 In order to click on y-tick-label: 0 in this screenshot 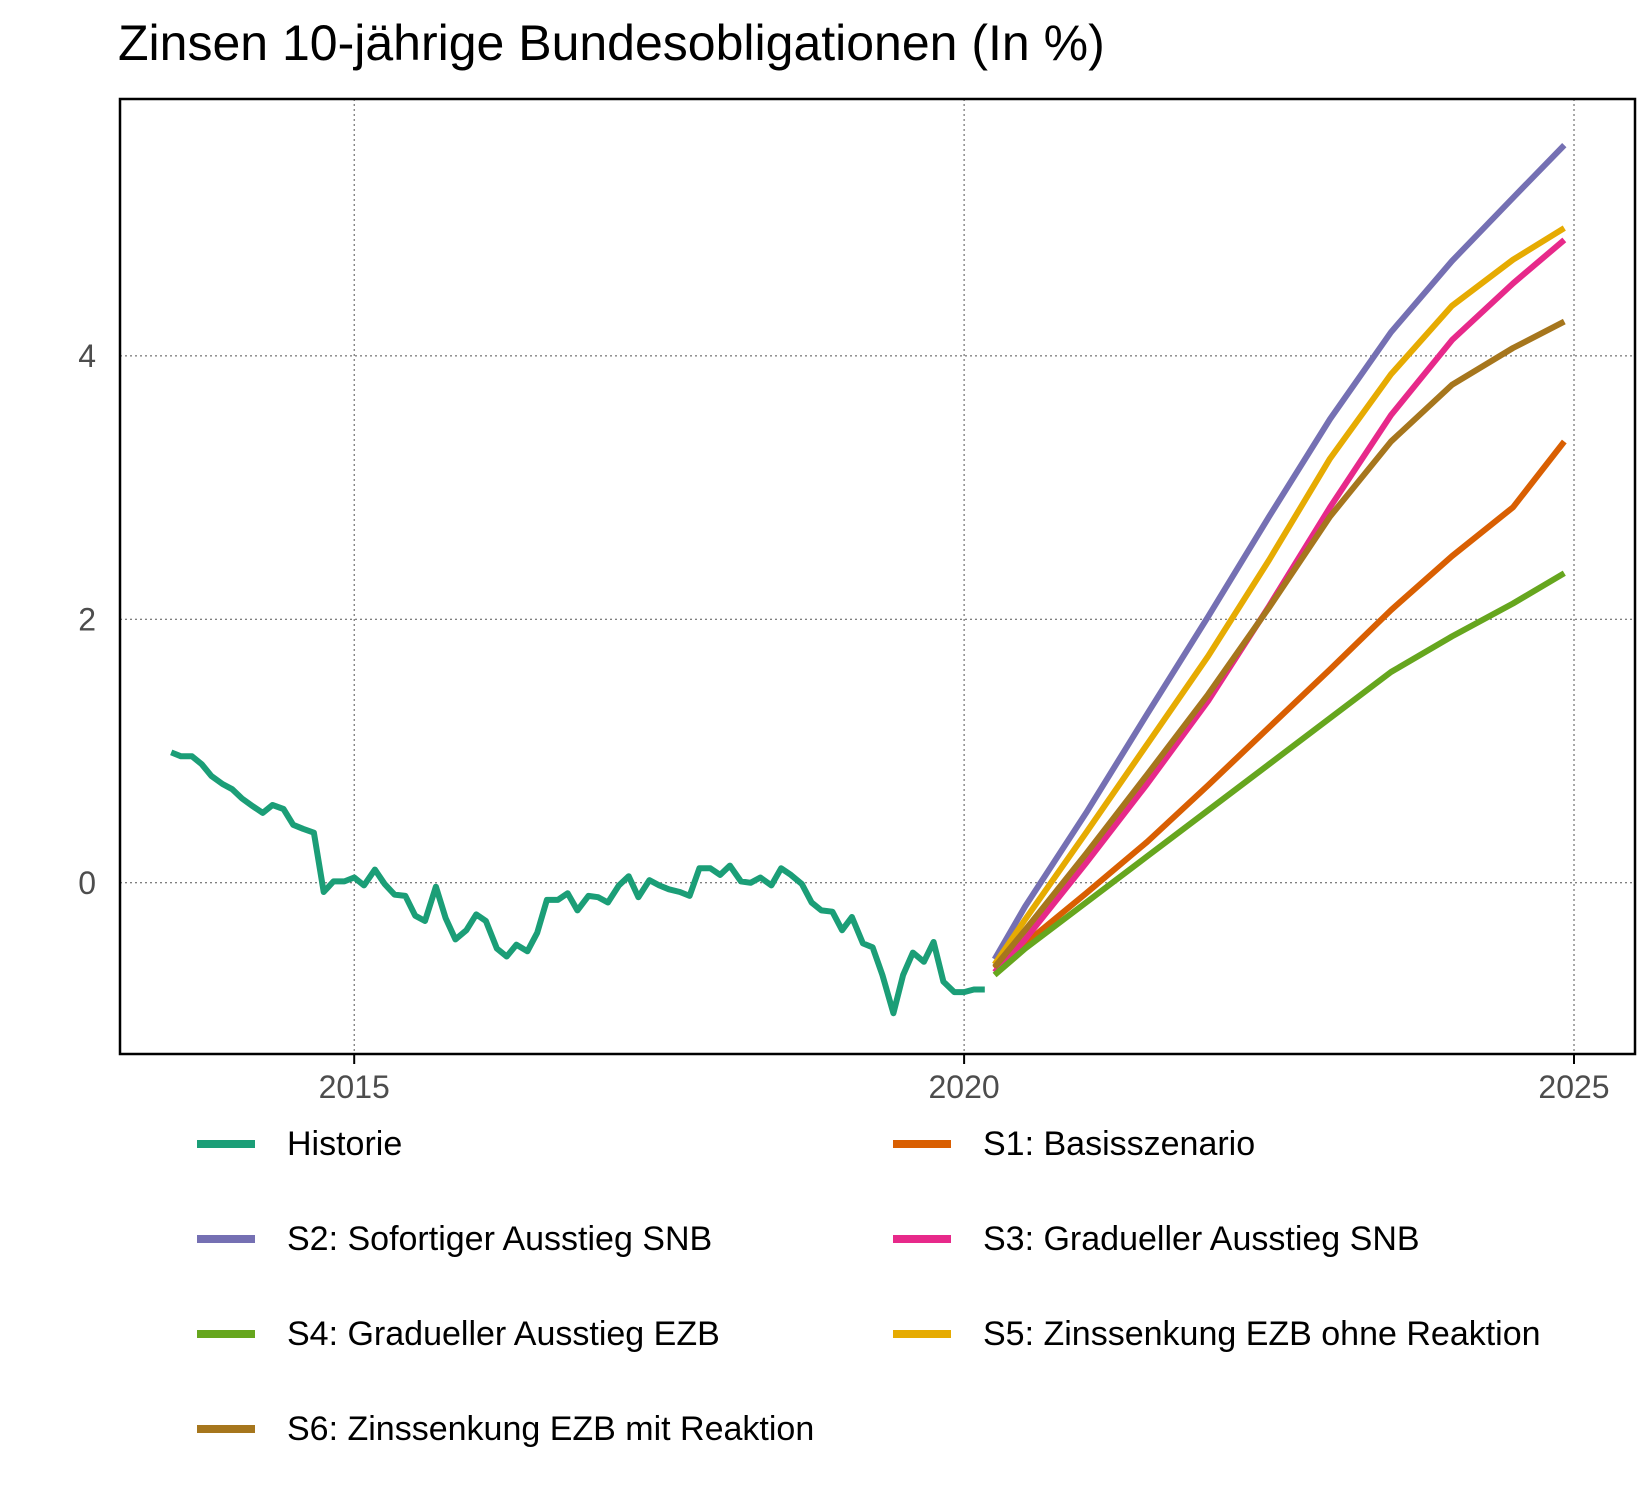, I will do `click(87, 883)`.